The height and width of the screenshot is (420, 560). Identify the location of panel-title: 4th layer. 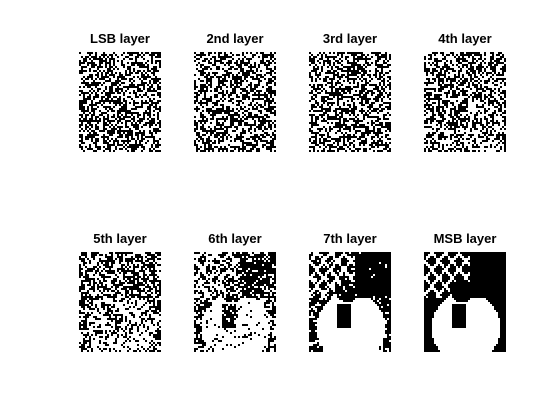
(465, 38).